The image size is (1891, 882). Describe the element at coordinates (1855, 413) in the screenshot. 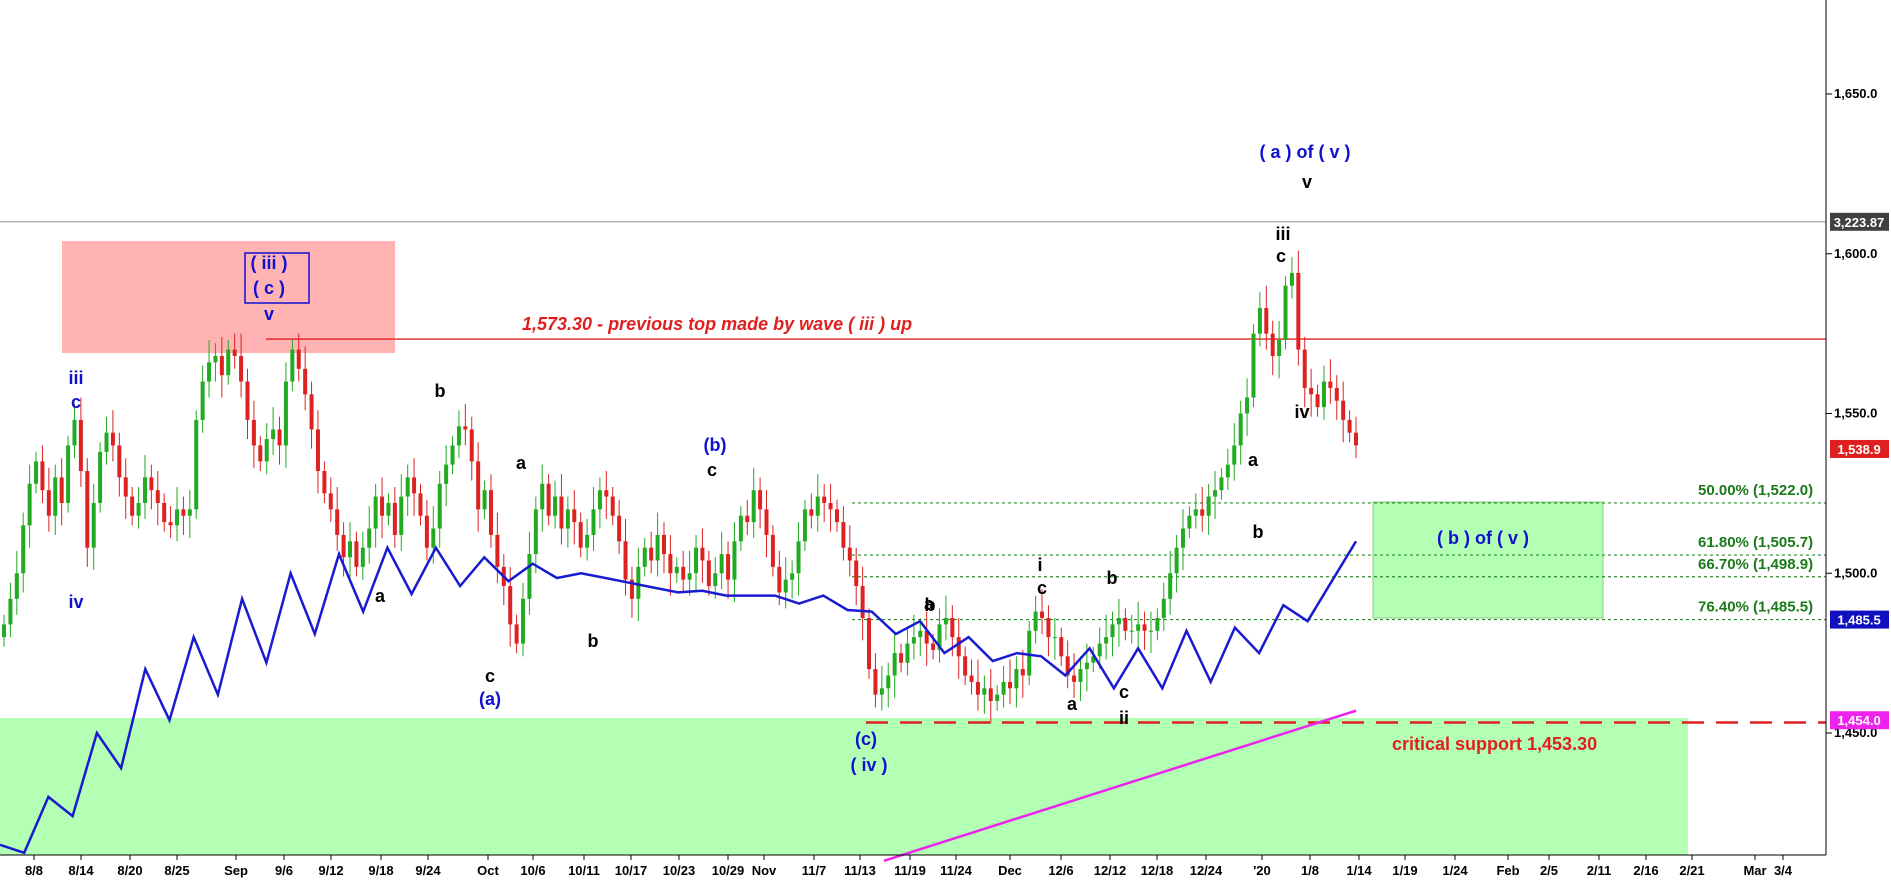

I see `y-tick-label: 1,550.0` at that location.